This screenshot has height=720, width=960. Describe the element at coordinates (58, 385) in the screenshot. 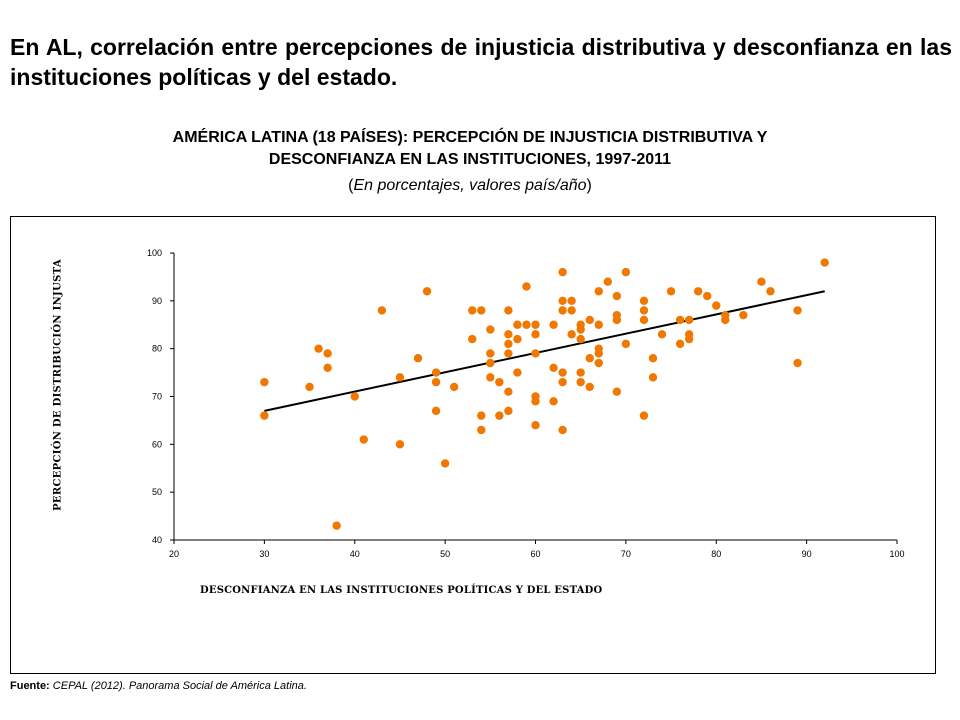

I see `y-axis-label: PERCEPCIÓN DE DISTRIBUCIÓN INJUSTA` at that location.